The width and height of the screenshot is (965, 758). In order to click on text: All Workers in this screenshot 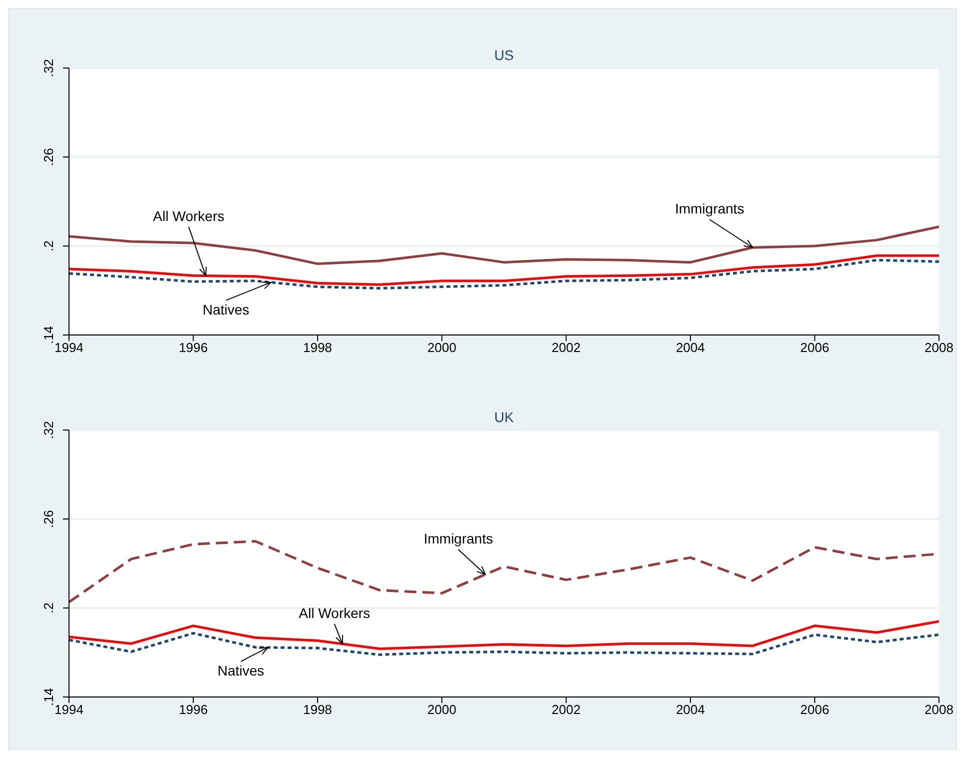, I will do `click(188, 216)`.